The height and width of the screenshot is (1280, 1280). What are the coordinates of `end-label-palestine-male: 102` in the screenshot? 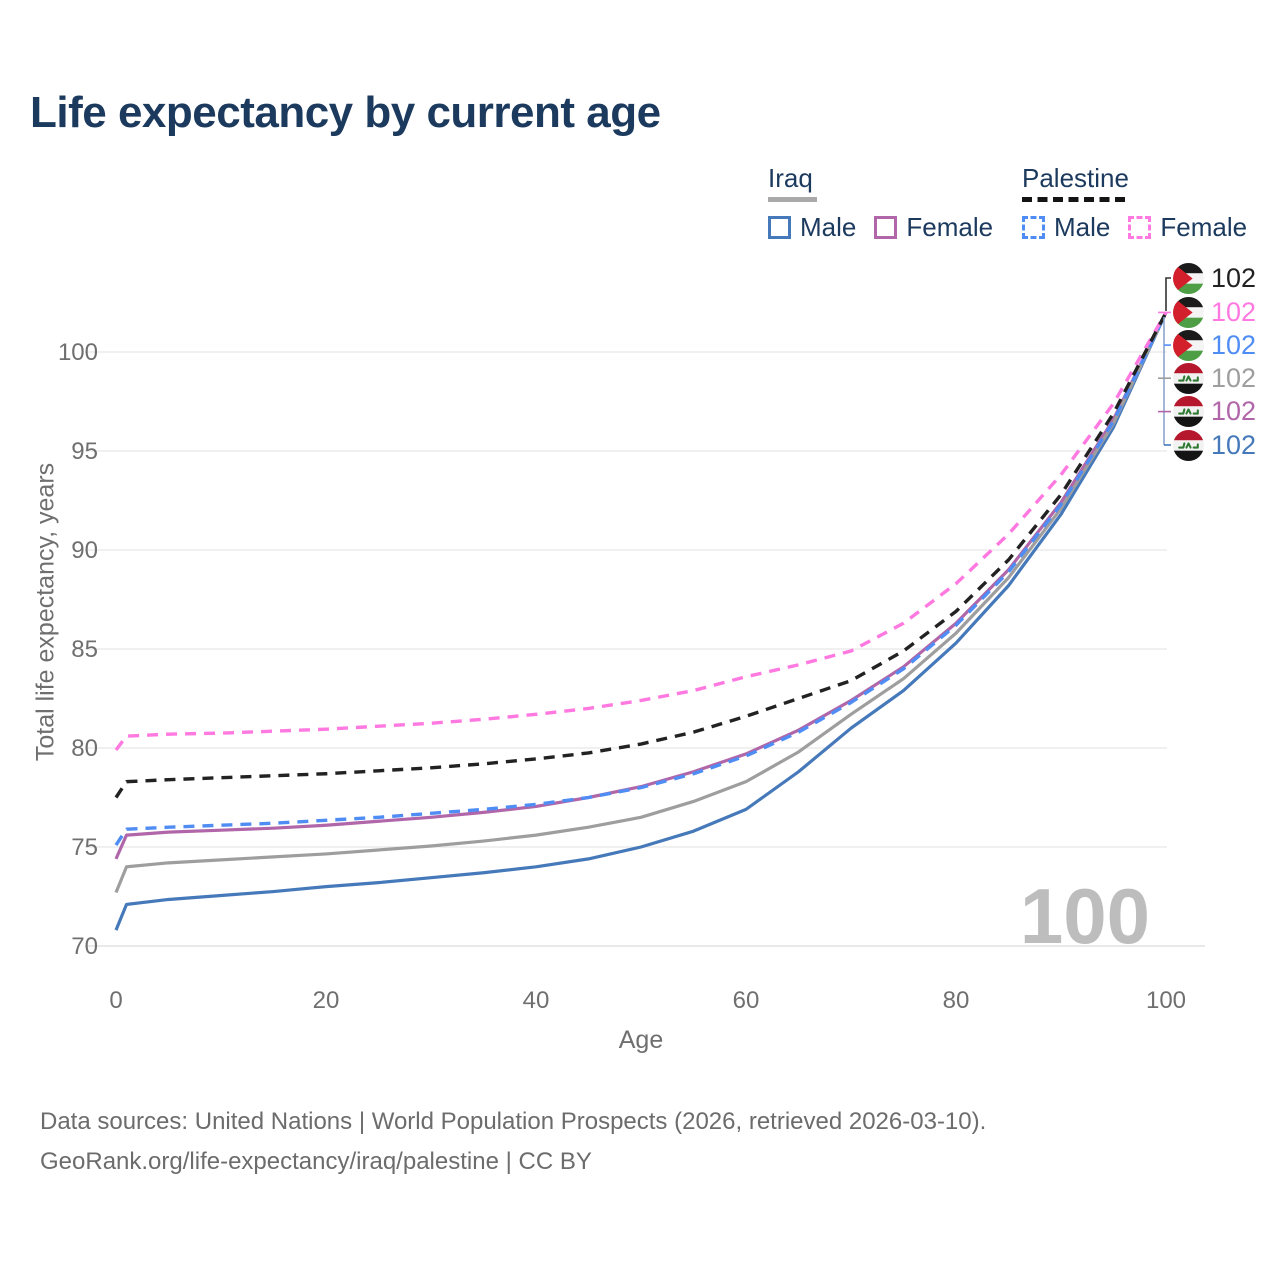 It's located at (1214, 345).